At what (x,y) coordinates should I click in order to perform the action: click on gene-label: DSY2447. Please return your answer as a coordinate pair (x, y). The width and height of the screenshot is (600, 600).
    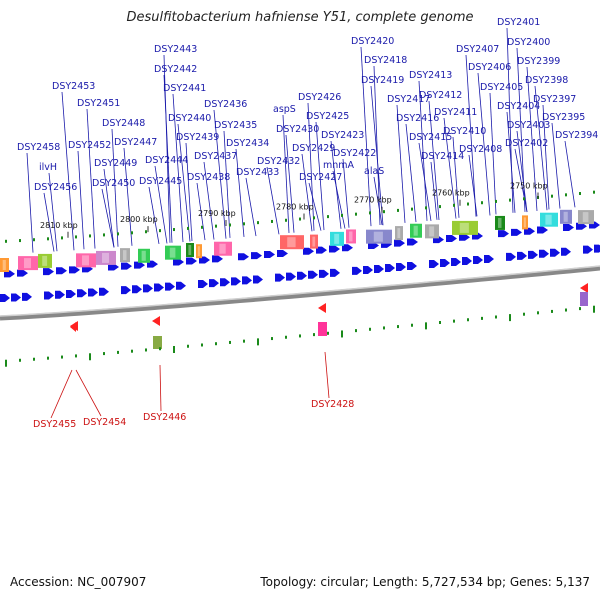
    Looking at the image, I should click on (135, 142).